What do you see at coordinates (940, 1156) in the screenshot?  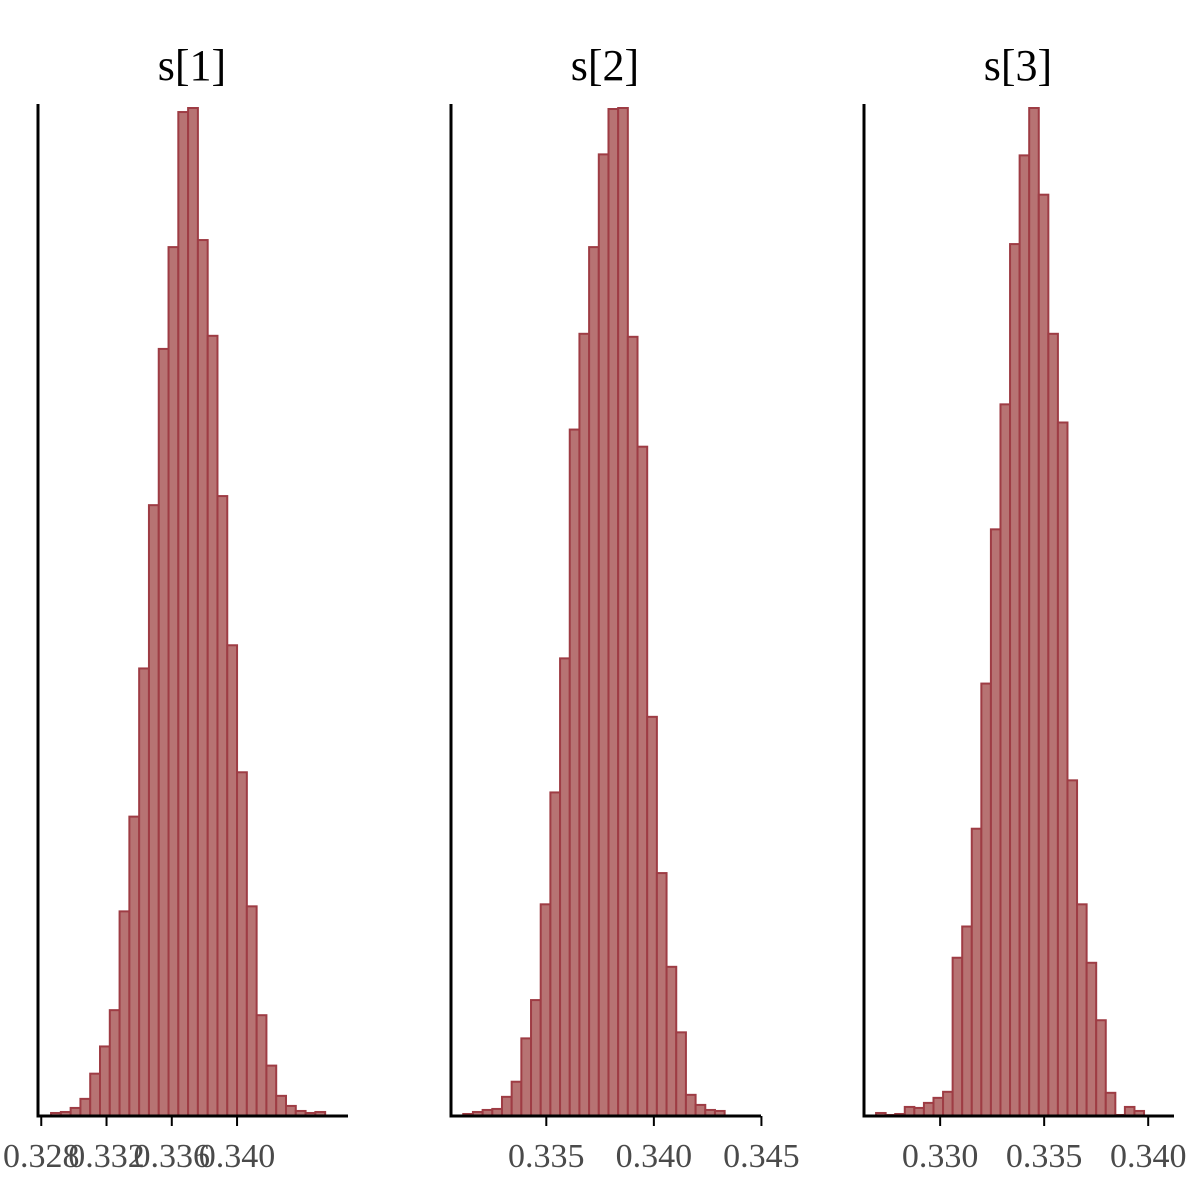 I see `x-tick-label: 0.330` at bounding box center [940, 1156].